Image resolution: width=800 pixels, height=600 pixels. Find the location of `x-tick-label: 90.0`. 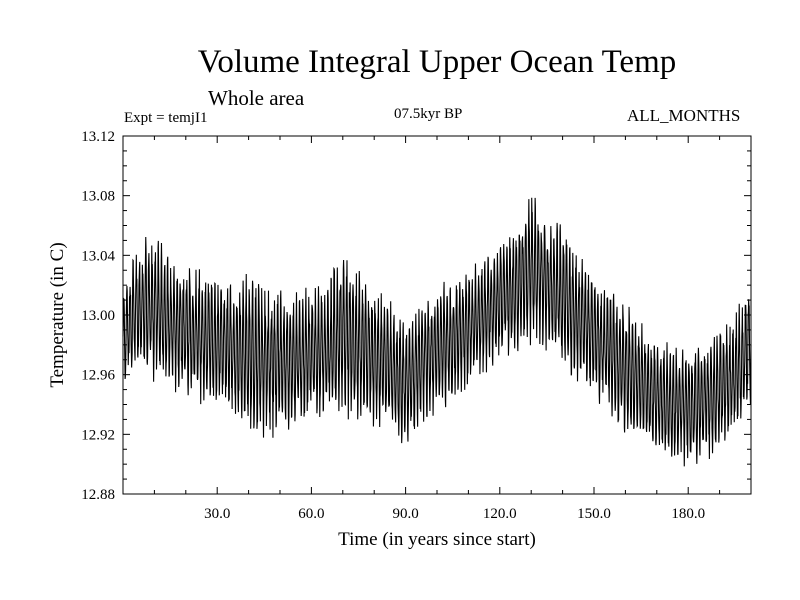

x-tick-label: 90.0 is located at coordinates (405, 514).